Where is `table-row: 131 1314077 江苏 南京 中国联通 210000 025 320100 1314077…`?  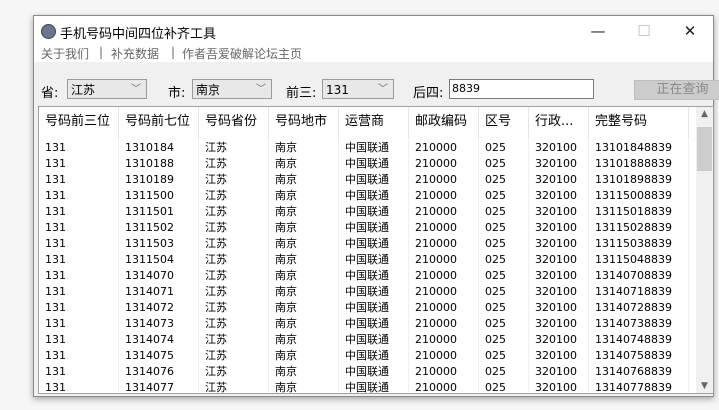
table-row: 131 1314077 江苏 南京 中国联通 210000 025 320100 1314077… is located at coordinates (364, 386).